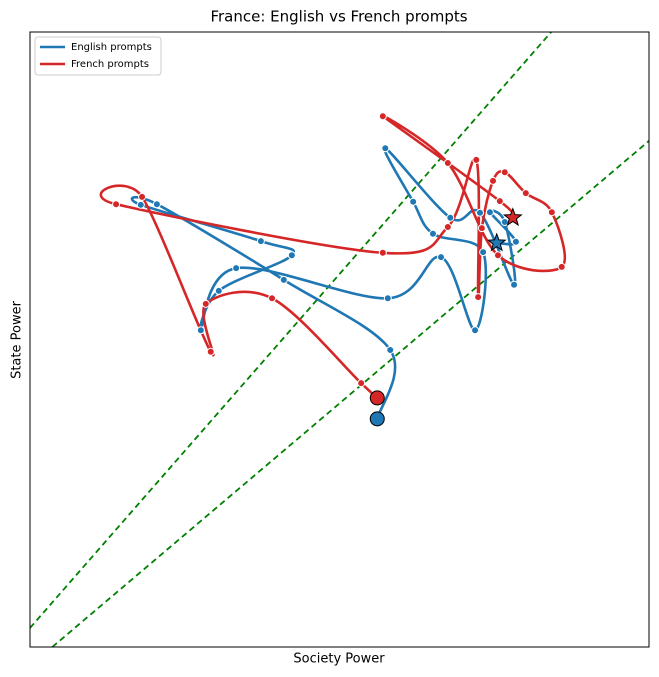 Image resolution: width=659 pixels, height=677 pixels. What do you see at coordinates (110, 64) in the screenshot?
I see `legend-label: French prompts` at bounding box center [110, 64].